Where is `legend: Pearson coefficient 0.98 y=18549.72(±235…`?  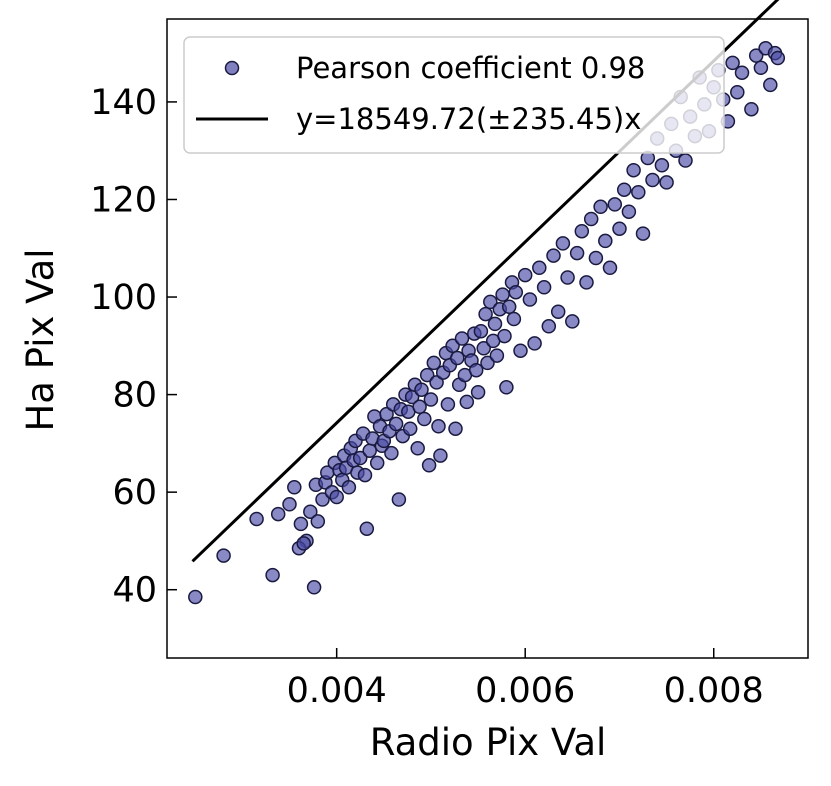 legend: Pearson coefficient 0.98 y=18549.72(±235… is located at coordinates (454, 95).